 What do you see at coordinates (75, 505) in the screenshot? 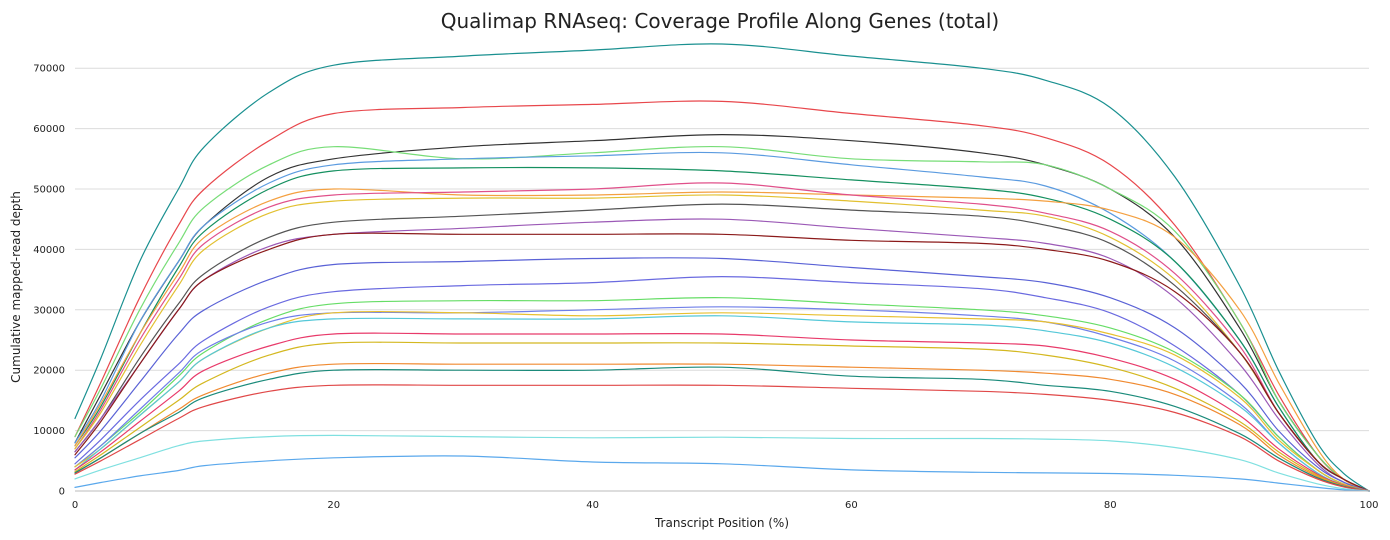
I see `x-tick-label: 0` at bounding box center [75, 505].